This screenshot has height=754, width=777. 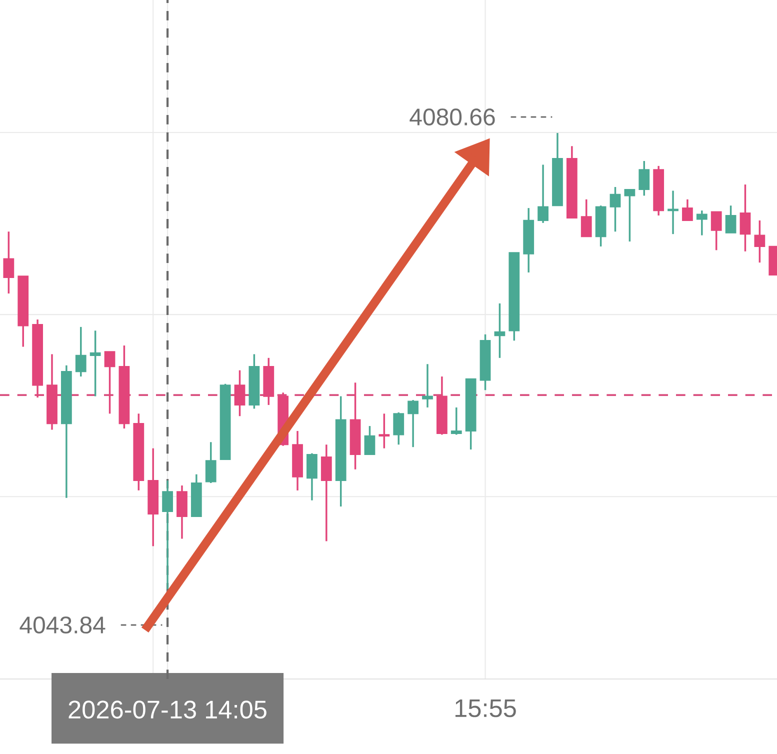 I want to click on x-tick-label: 15:55, so click(x=485, y=709).